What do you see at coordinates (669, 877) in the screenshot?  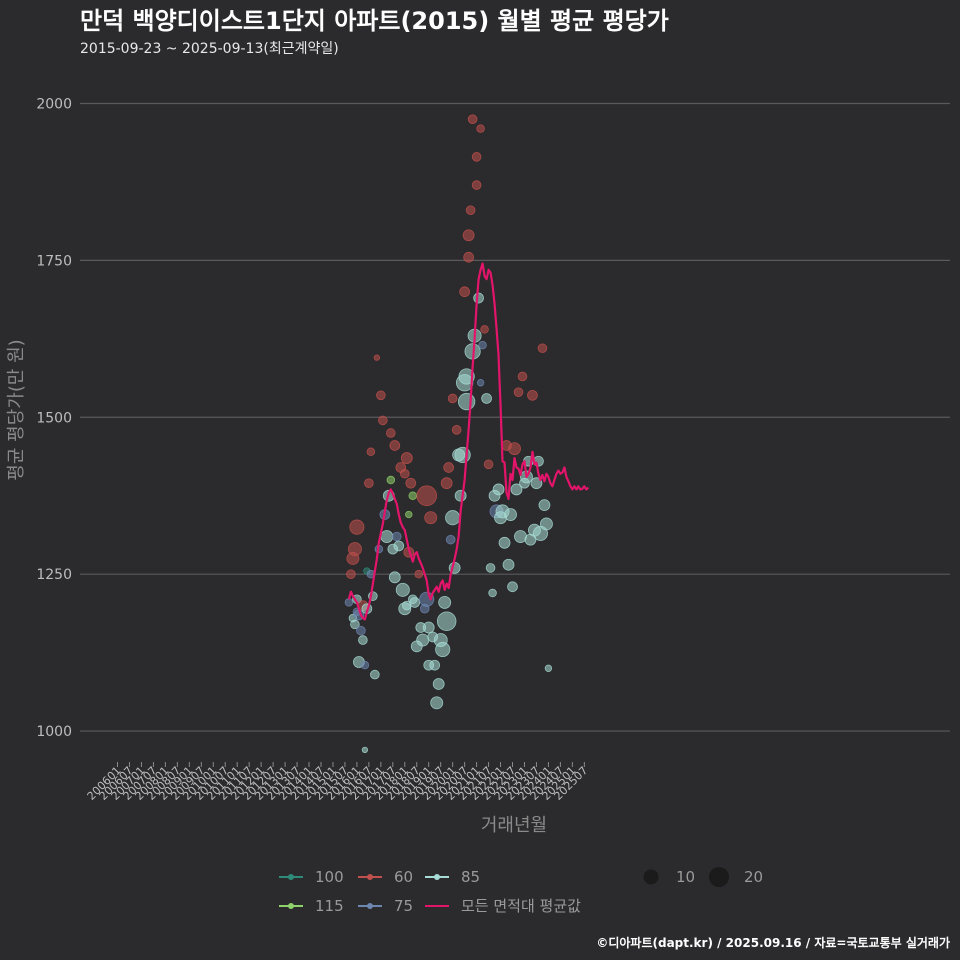 I see `legend-size-item: 10` at bounding box center [669, 877].